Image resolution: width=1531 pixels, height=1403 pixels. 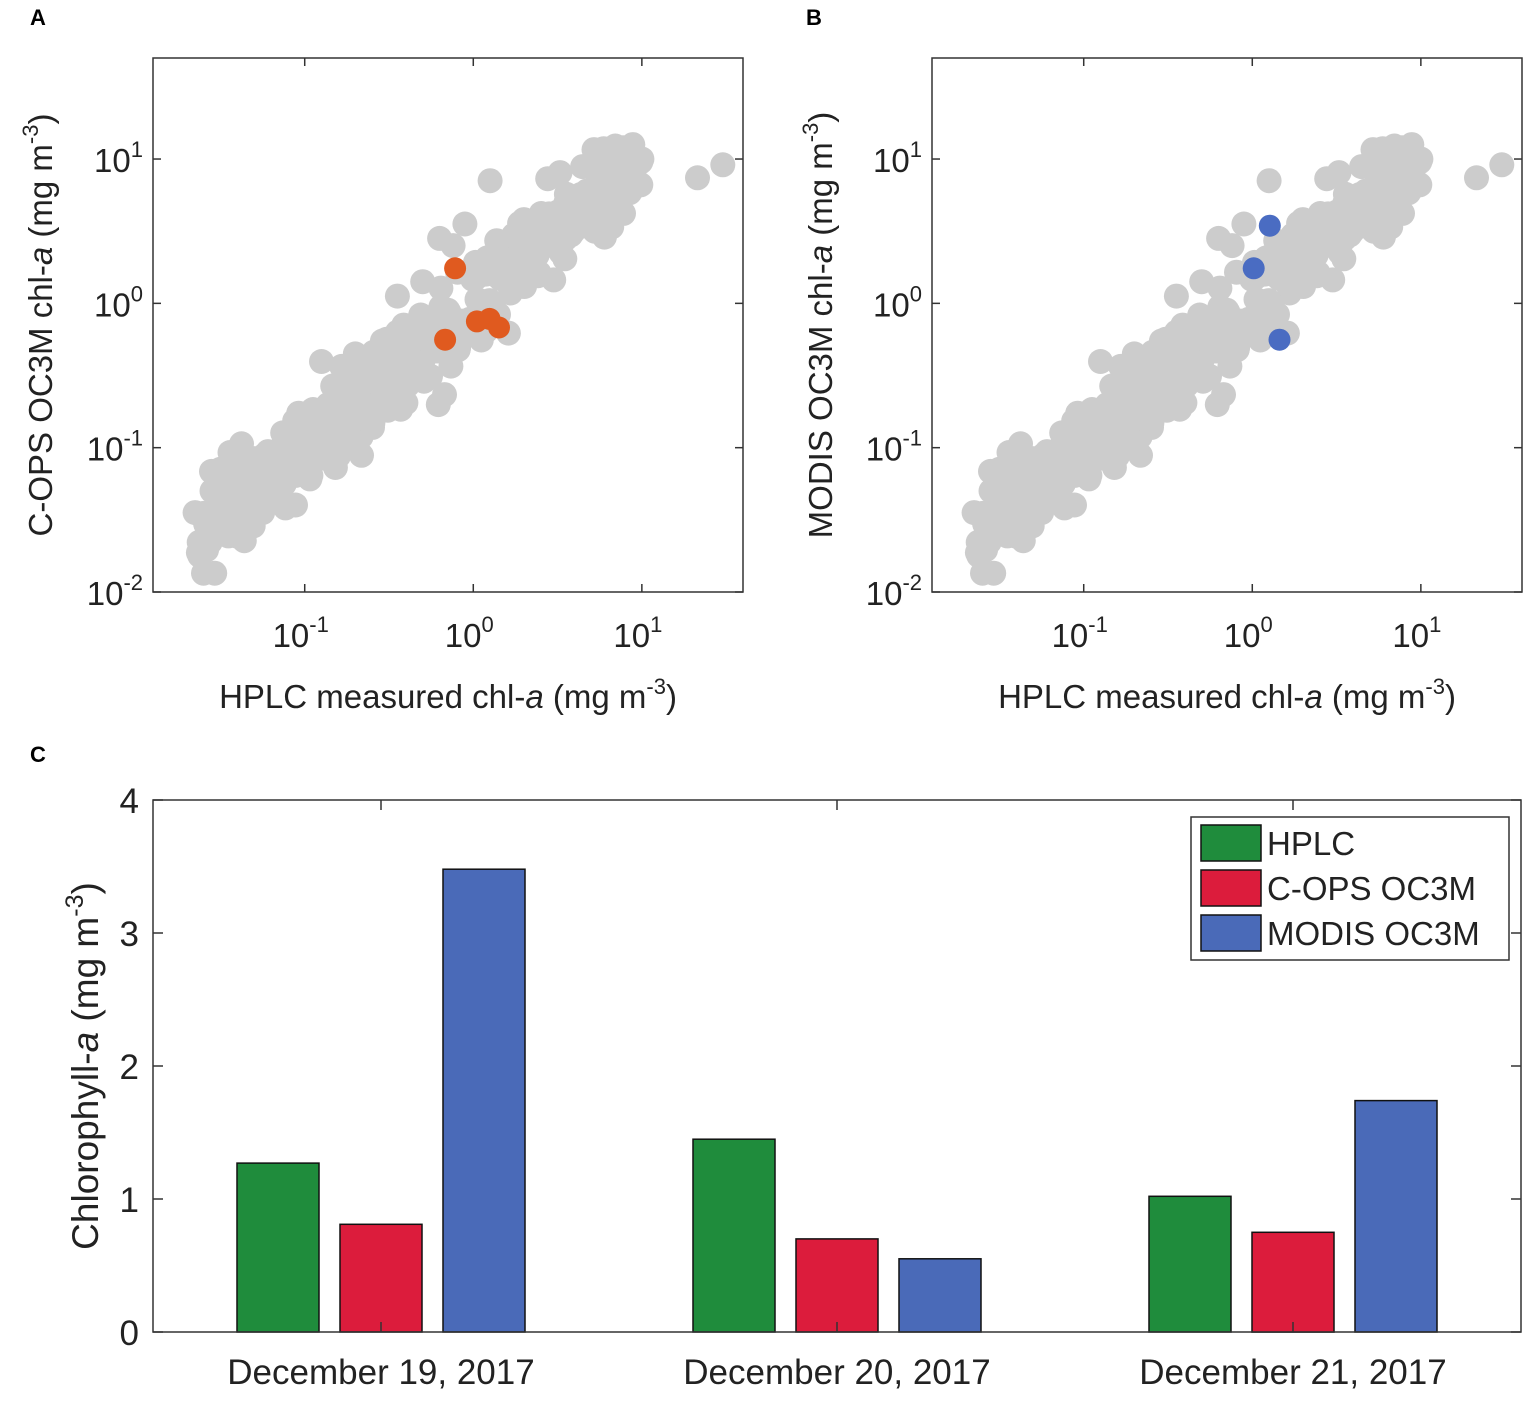 I want to click on y-tick-label: 10⁻², so click(x=115, y=591).